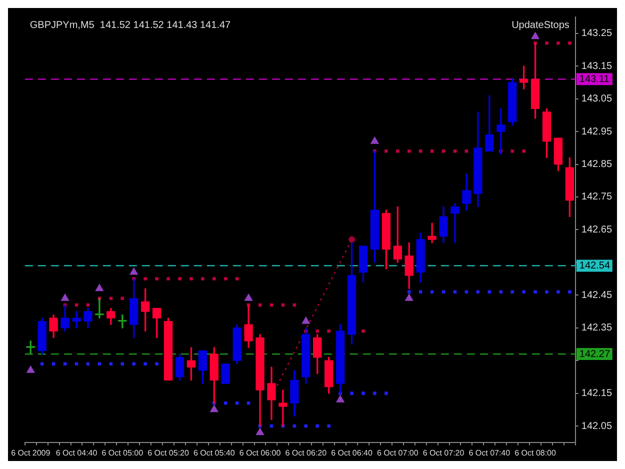 Image resolution: width=625 pixels, height=469 pixels. What do you see at coordinates (596, 197) in the screenshot?
I see `y-tick-label: 142.75` at bounding box center [596, 197].